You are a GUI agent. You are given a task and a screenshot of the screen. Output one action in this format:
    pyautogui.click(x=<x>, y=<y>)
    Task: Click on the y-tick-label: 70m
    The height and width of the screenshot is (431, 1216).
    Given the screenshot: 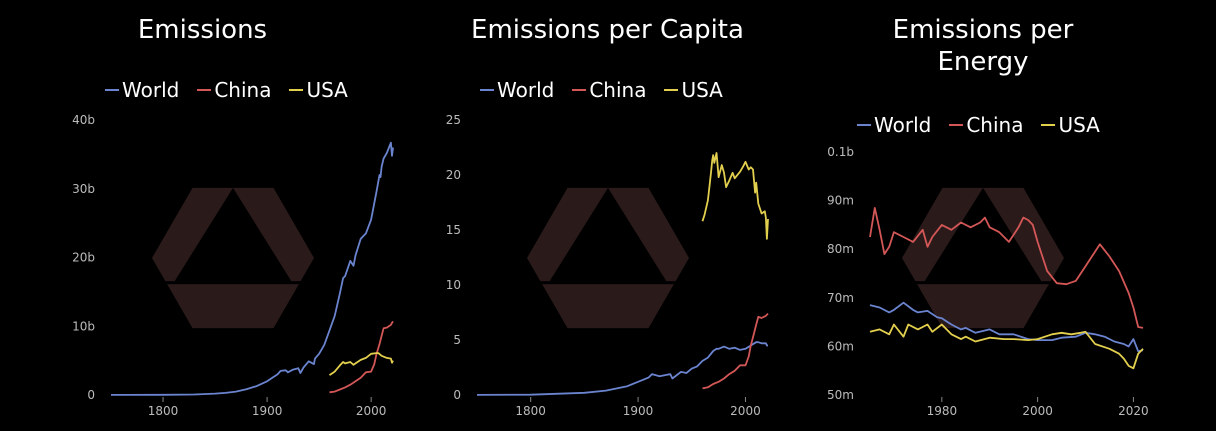 What is the action you would take?
    pyautogui.click(x=840, y=298)
    